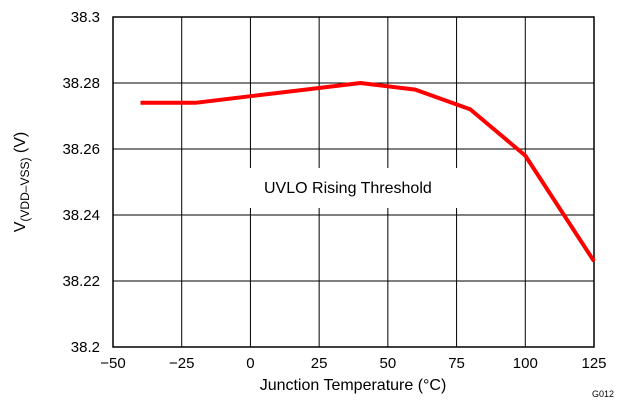 The width and height of the screenshot is (626, 402). What do you see at coordinates (81, 281) in the screenshot?
I see `y-tick-label: 38.22` at bounding box center [81, 281].